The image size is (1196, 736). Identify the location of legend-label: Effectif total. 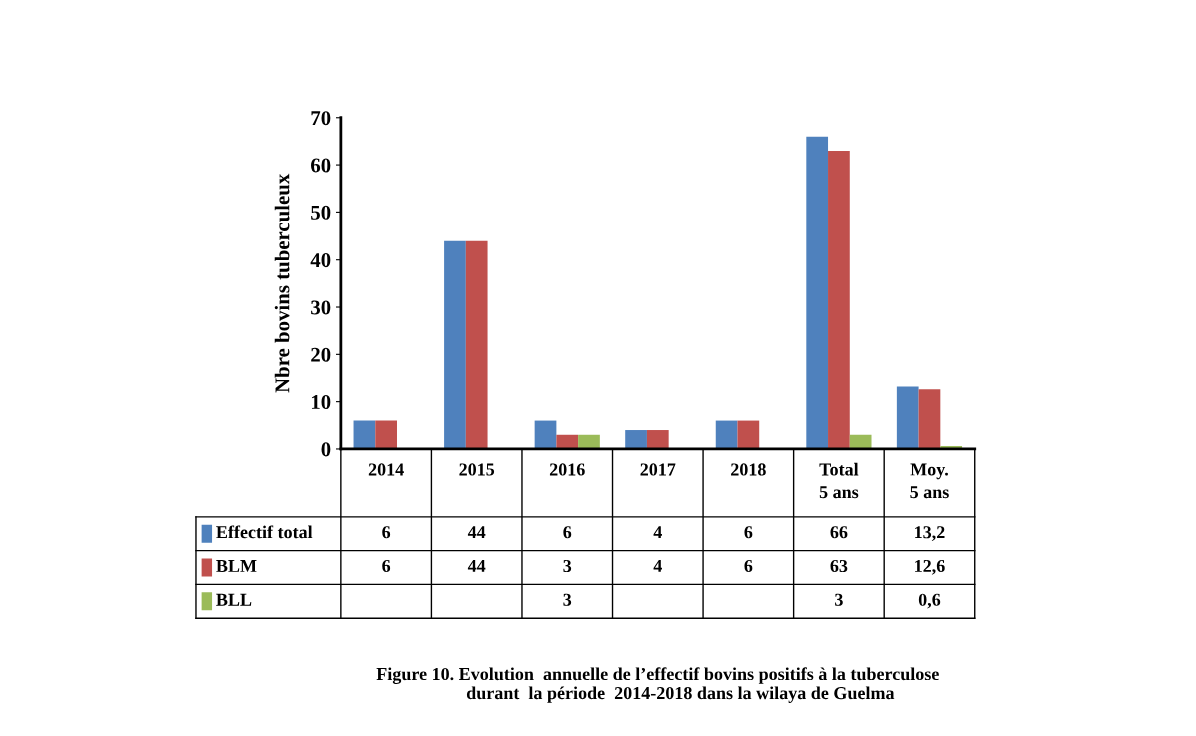
(264, 532).